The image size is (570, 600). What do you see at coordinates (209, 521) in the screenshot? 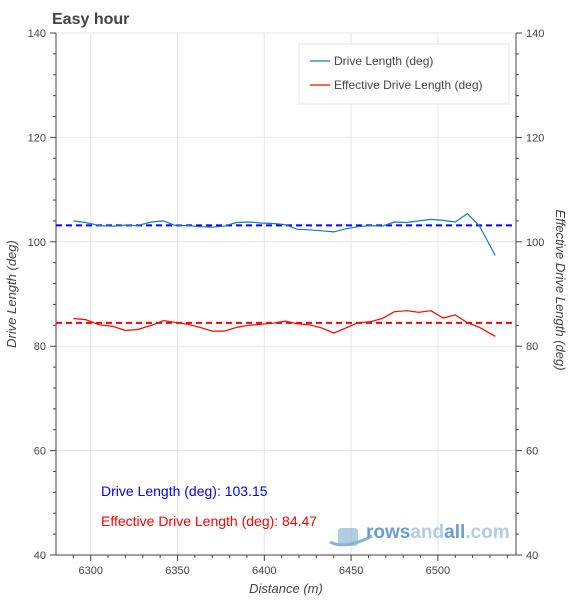
I see `annotation-effective-drive-length-mean: Effective Drive Length (deg): 84.47` at bounding box center [209, 521].